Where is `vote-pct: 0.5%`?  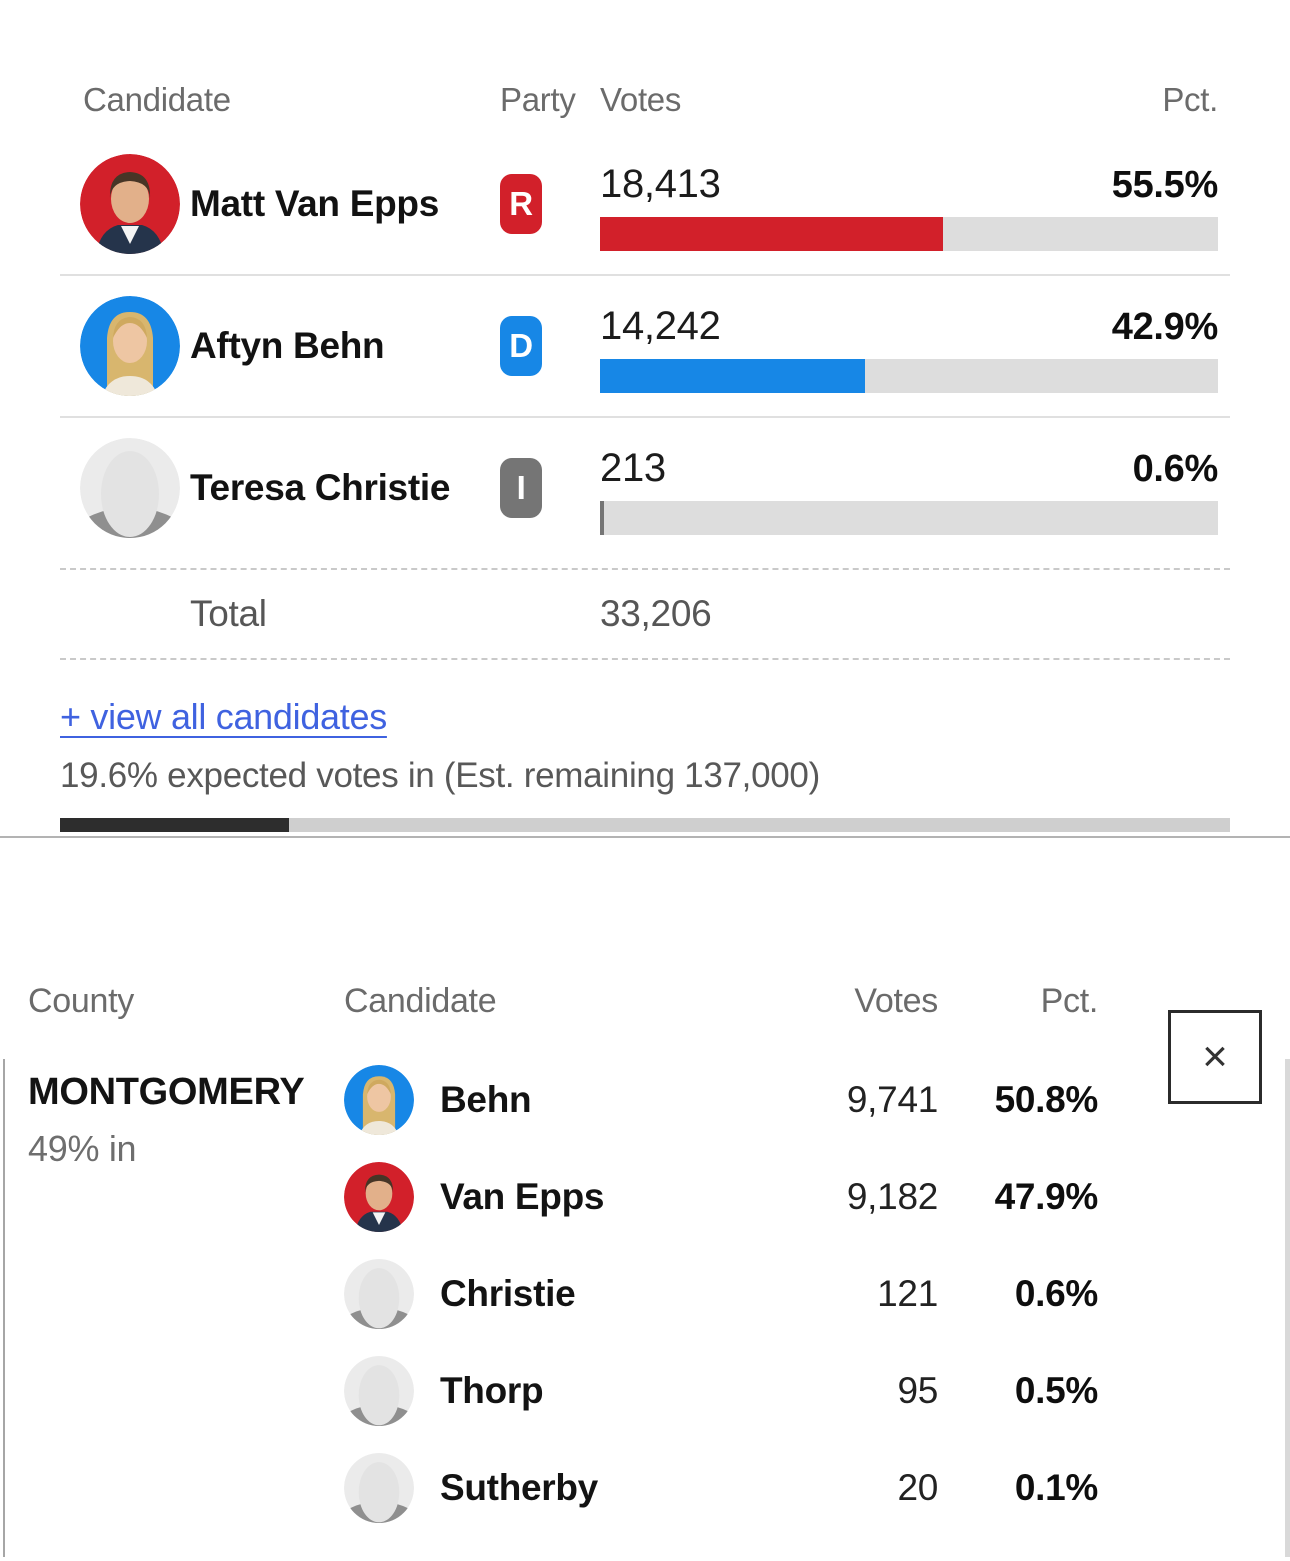 vote-pct: 0.5% is located at coordinates (1056, 1390).